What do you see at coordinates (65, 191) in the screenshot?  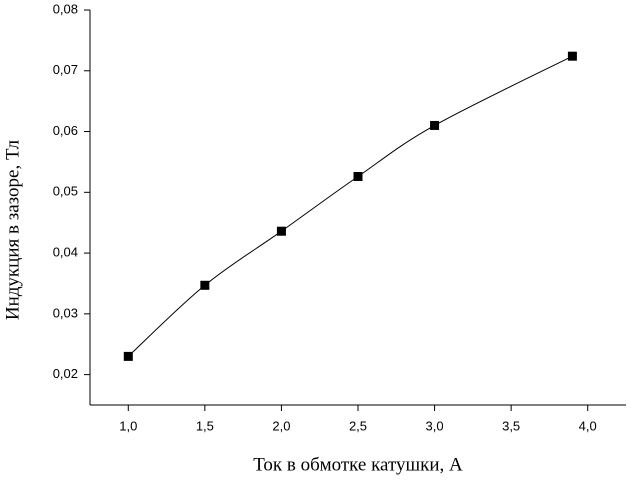 I see `y-tick-label: 0,05` at bounding box center [65, 191].